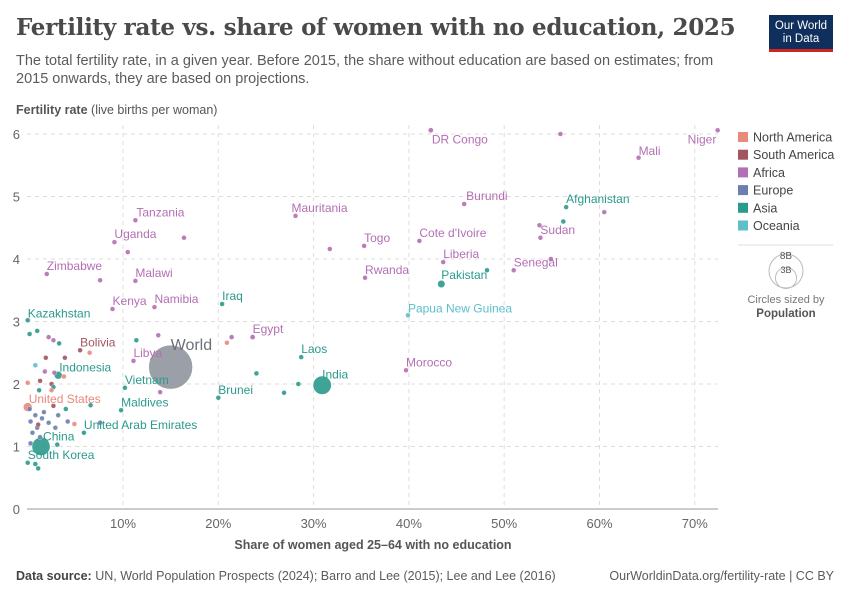 This screenshot has height=600, width=850. What do you see at coordinates (792, 138) in the screenshot?
I see `legend-label: North America` at bounding box center [792, 138].